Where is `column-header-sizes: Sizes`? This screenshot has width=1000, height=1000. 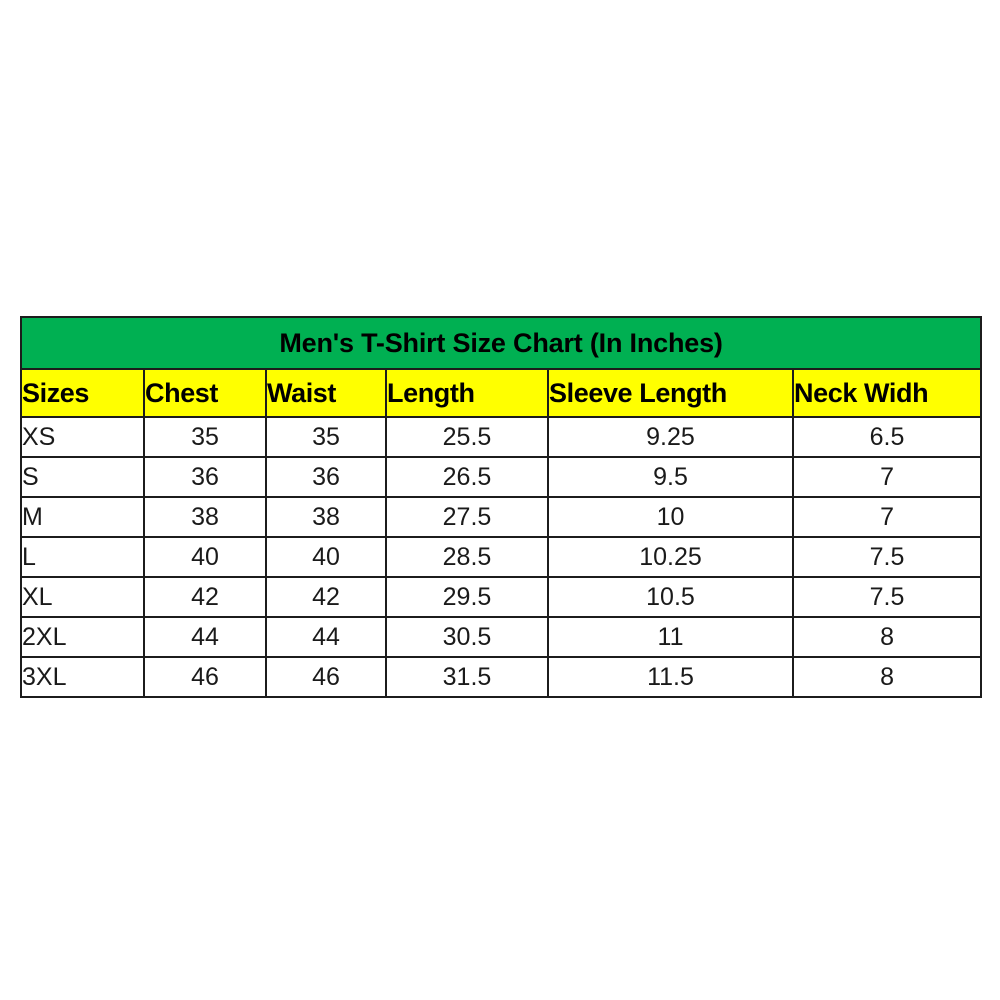
column-header-sizes: Sizes is located at coordinates (82, 393).